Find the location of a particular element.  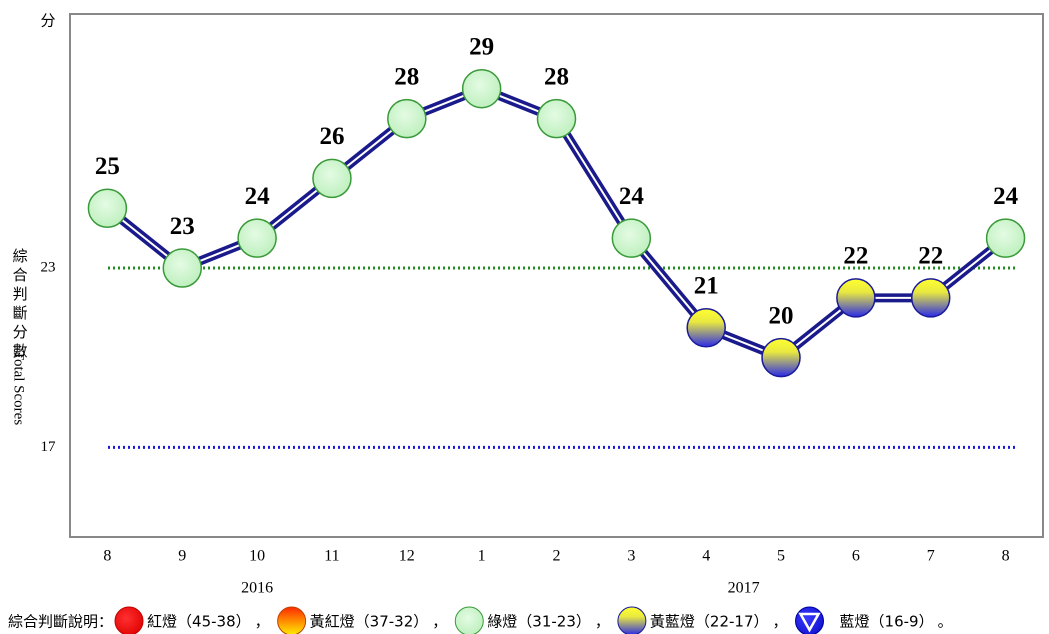

data-label: 25 is located at coordinates (107, 166).